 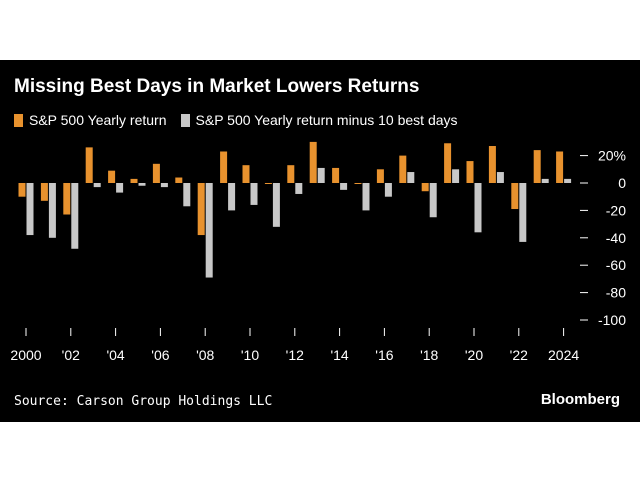 What do you see at coordinates (456, 176) in the screenshot?
I see `bar-minus-best-days-2019` at bounding box center [456, 176].